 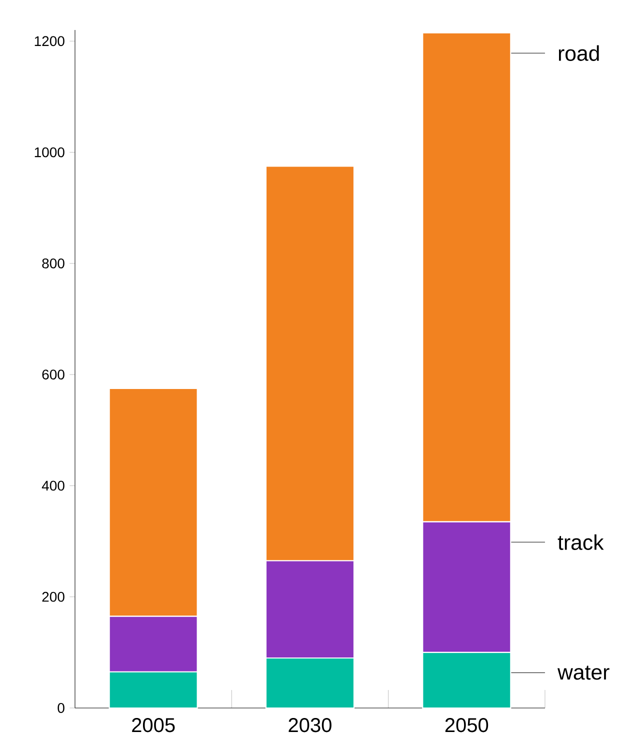 What do you see at coordinates (578, 53) in the screenshot?
I see `text: road` at bounding box center [578, 53].